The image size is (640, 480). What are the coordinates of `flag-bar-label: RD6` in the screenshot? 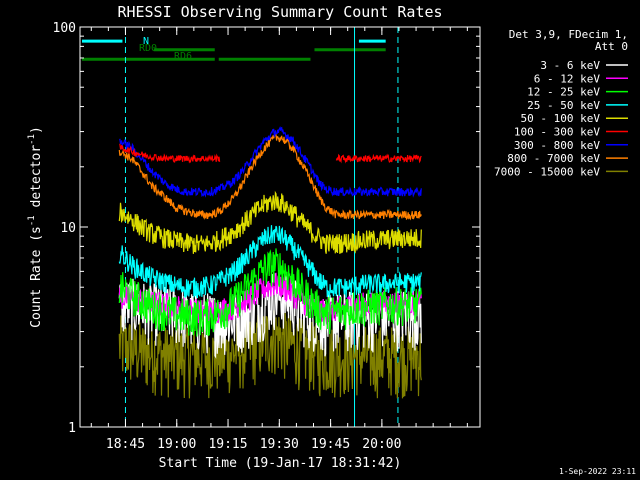 It's located at (183, 56).